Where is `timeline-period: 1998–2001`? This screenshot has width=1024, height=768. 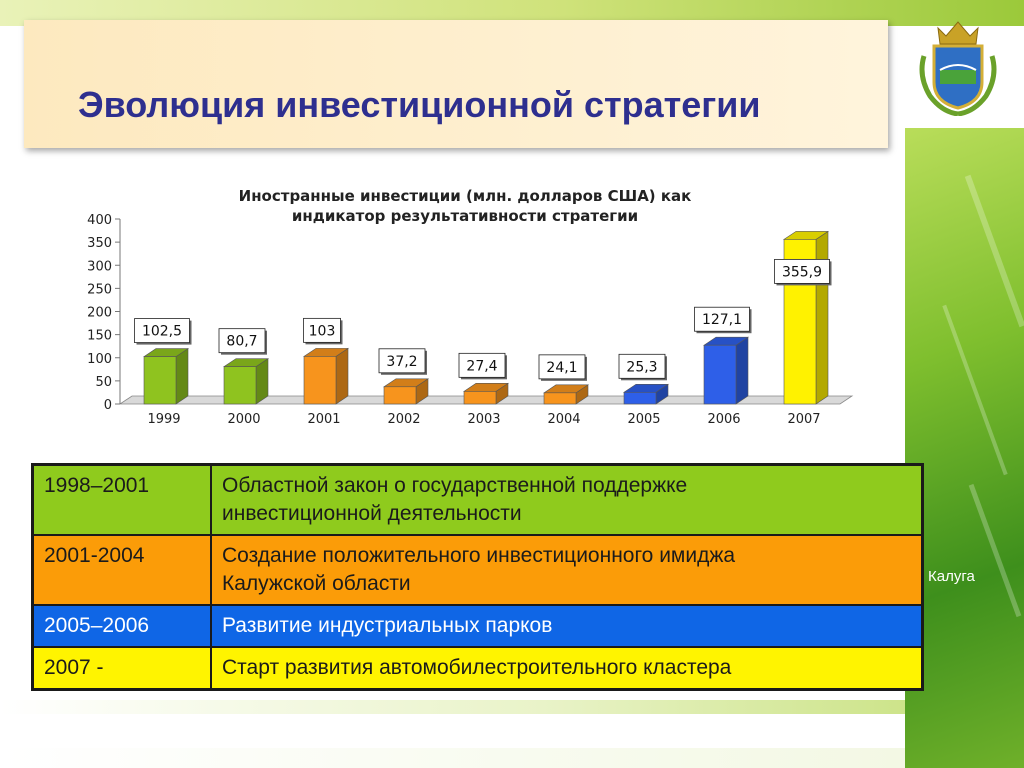 timeline-period: 1998–2001 is located at coordinates (121, 499).